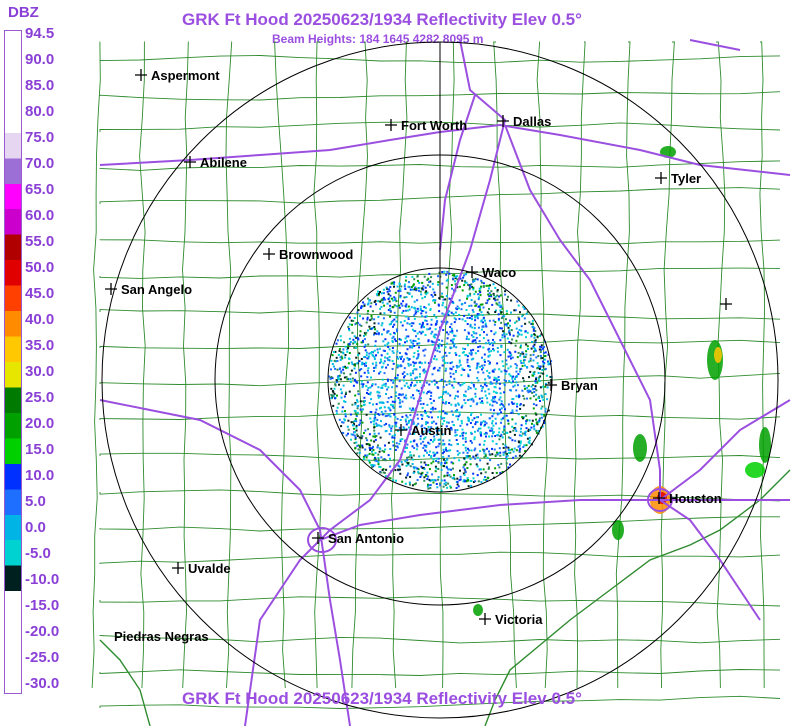  I want to click on county-line, so click(439, 524).